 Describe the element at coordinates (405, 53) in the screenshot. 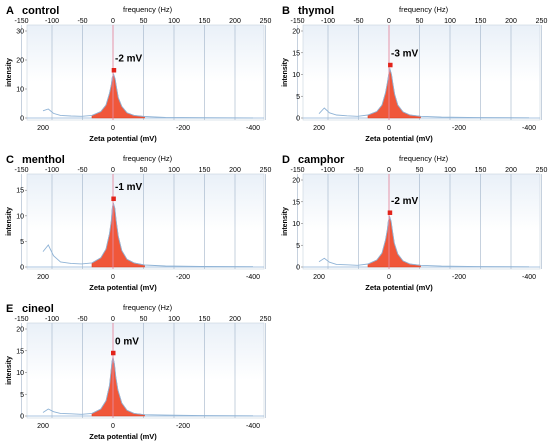

I see `peak-annotation: -3 mV` at that location.